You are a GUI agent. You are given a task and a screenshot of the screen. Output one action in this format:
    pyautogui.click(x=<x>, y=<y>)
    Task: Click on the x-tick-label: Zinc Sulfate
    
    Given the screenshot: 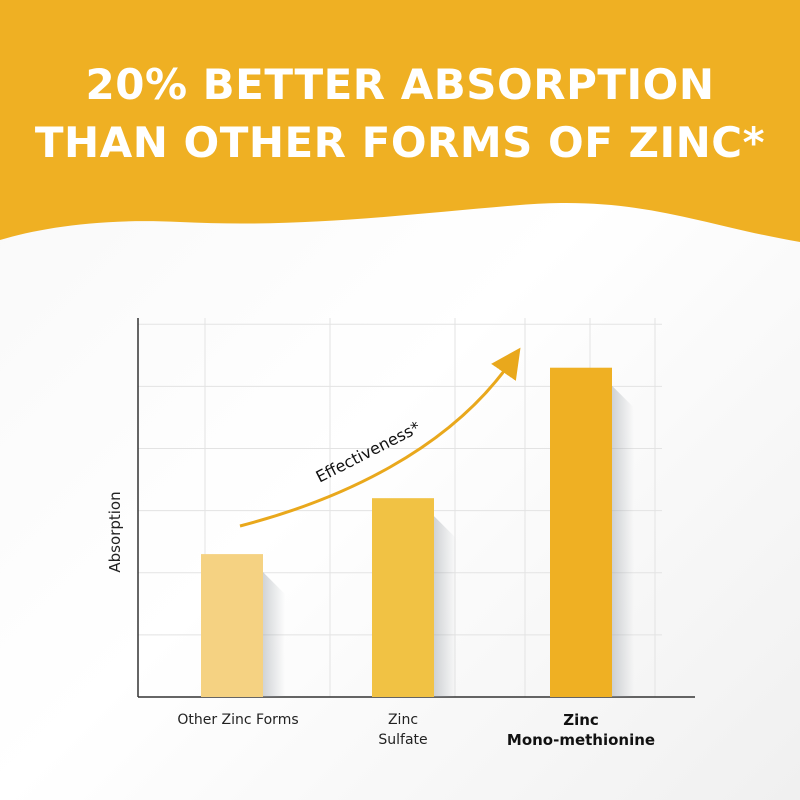 What is the action you would take?
    pyautogui.click(x=403, y=730)
    